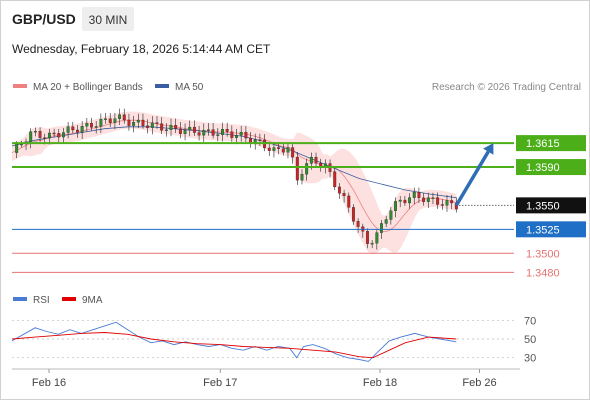  What do you see at coordinates (380, 383) in the screenshot?
I see `x-tick-label: Feb 18` at bounding box center [380, 383].